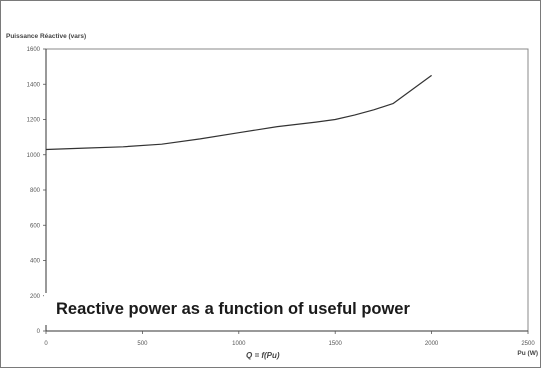  Describe the element at coordinates (35, 226) in the screenshot. I see `y-tick-label: 600` at that location.